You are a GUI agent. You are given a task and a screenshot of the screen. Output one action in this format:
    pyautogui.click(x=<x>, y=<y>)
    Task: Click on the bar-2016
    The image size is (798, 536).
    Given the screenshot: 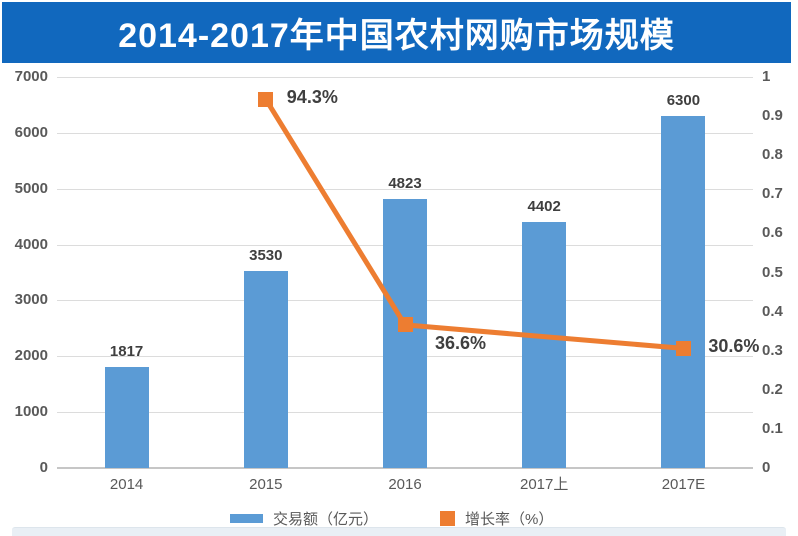 What is the action you would take?
    pyautogui.click(x=405, y=333)
    